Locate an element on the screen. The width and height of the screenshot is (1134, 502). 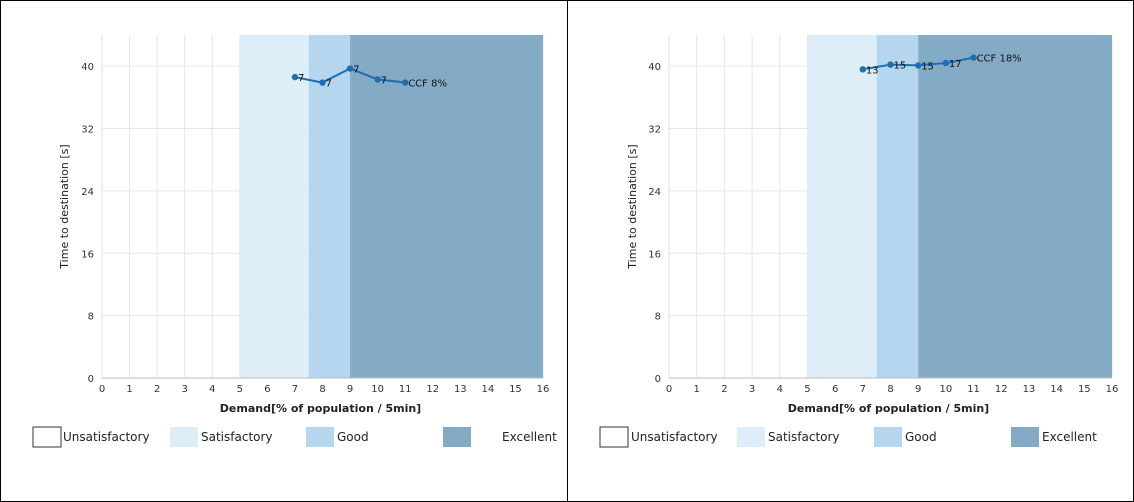
data-label: CCF 18% is located at coordinates (999, 59).